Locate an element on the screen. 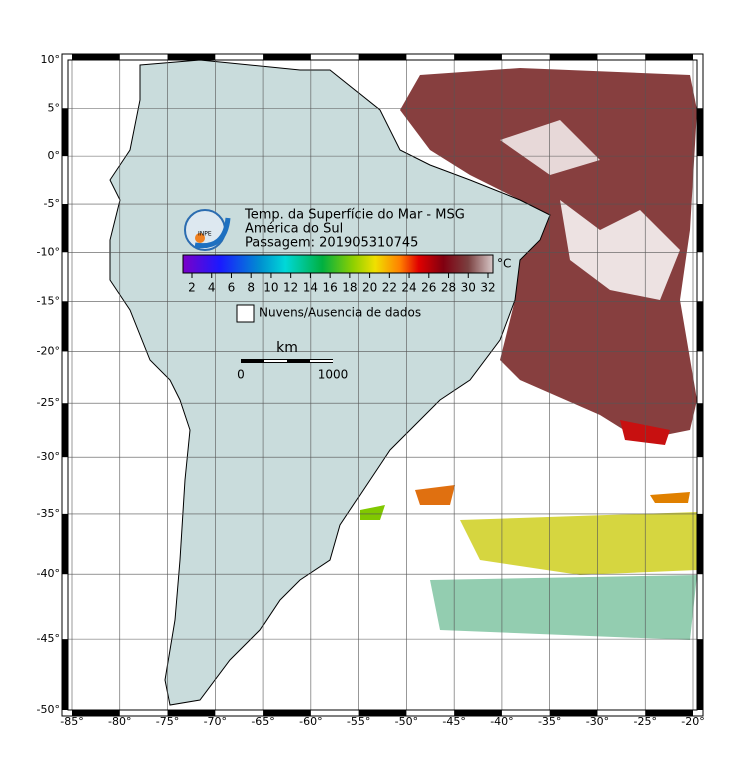 The image size is (741, 781). lon-label: -20° is located at coordinates (692, 721).